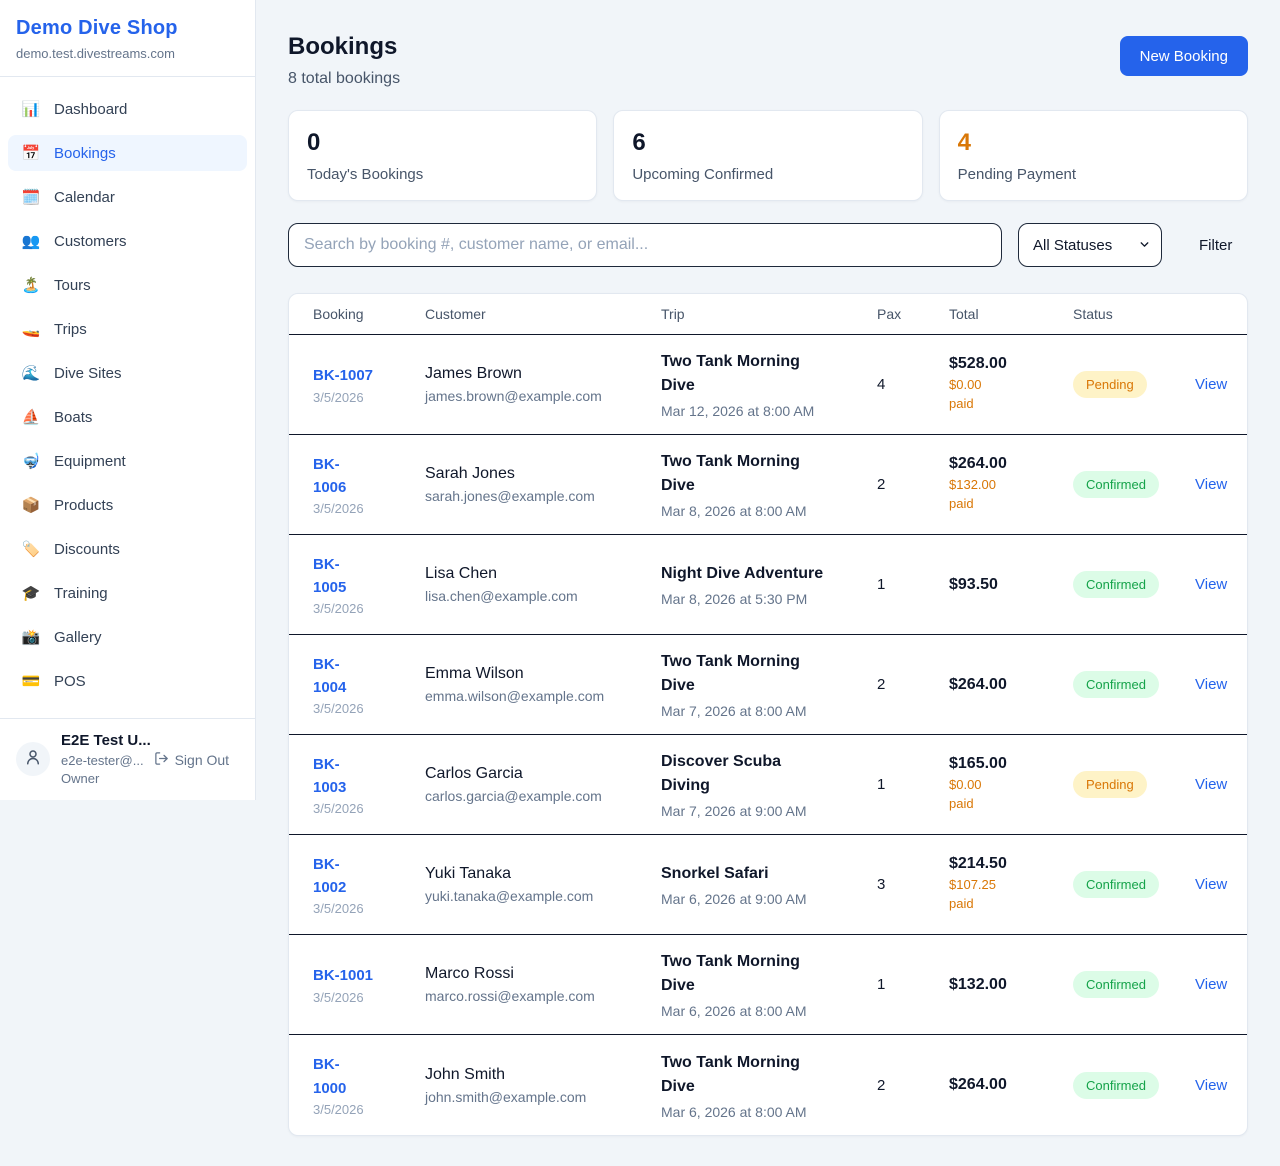 The width and height of the screenshot is (1280, 1166). What do you see at coordinates (645, 245) in the screenshot?
I see `search-input` at bounding box center [645, 245].